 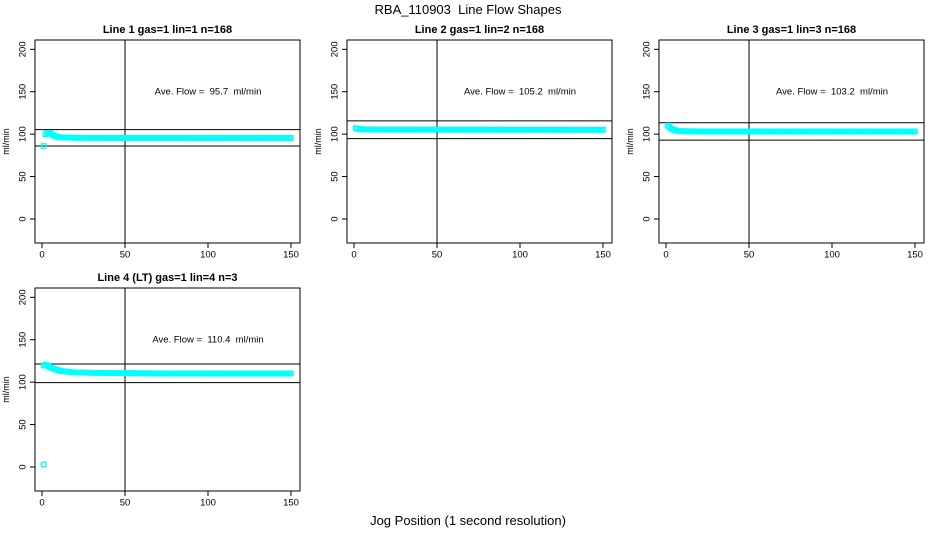 I want to click on subplot-title: Line 1 gas=1 lin=1 n=168, so click(x=167, y=30).